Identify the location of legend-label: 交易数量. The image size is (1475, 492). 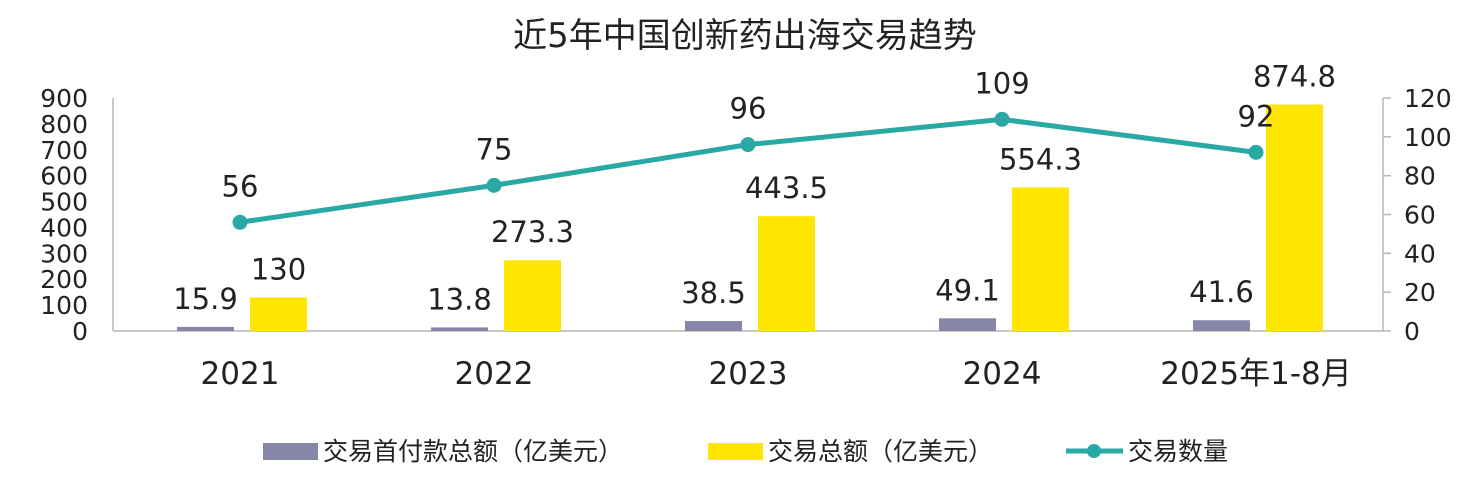
(1178, 451).